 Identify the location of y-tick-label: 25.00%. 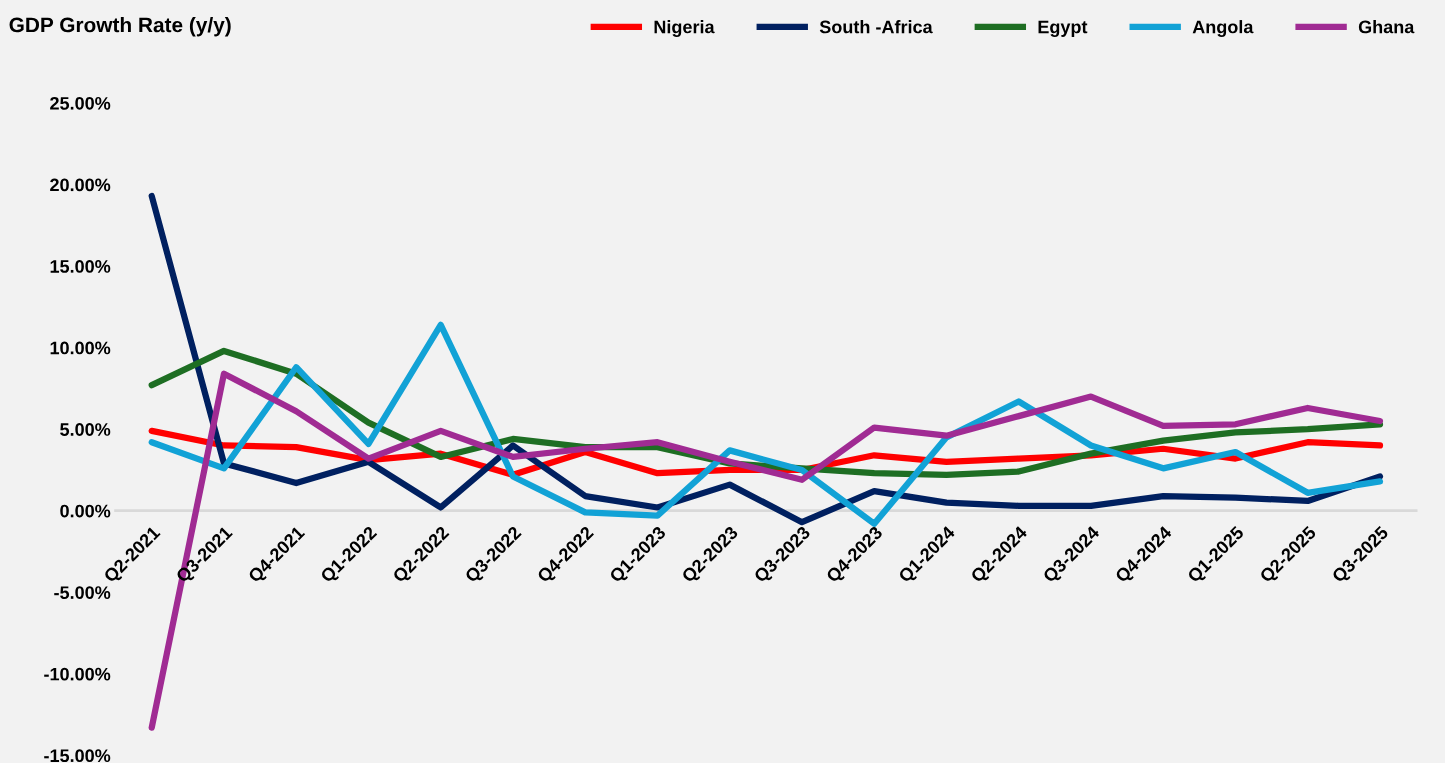
(80, 103).